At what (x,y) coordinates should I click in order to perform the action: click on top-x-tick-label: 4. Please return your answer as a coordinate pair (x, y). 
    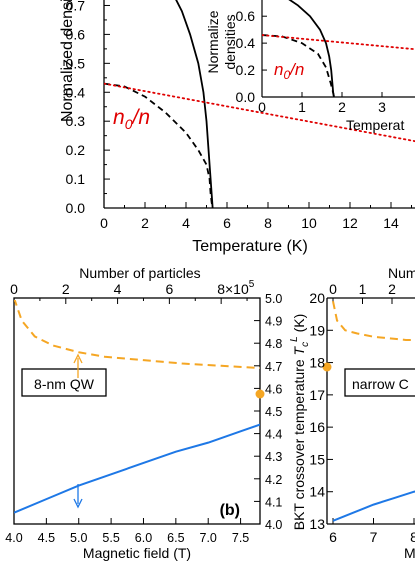
    Looking at the image, I should click on (186, 223).